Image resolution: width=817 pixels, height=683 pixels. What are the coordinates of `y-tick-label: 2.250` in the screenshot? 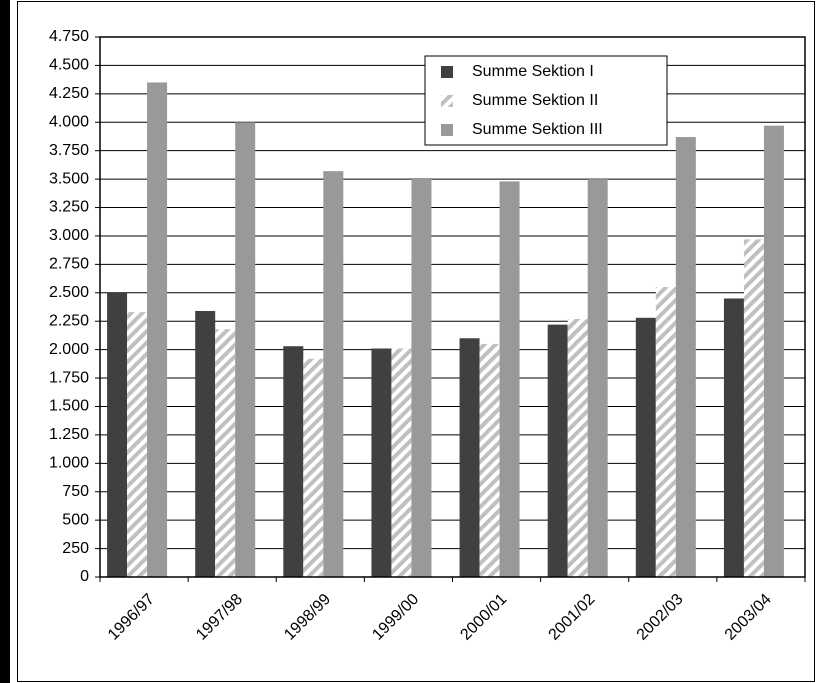 It's located at (69, 320).